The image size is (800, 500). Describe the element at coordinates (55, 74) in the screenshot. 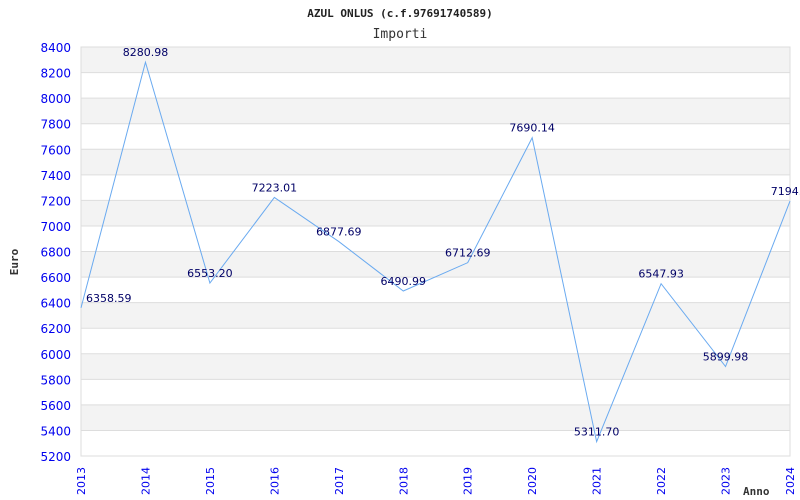

I see `y-tick-label: 8200` at that location.